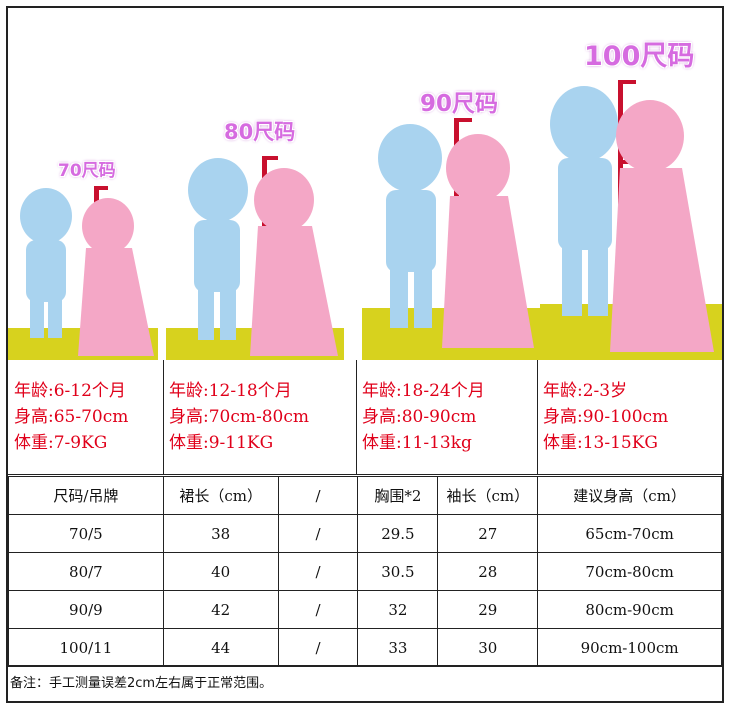 The width and height of the screenshot is (736, 711). What do you see at coordinates (86, 495) in the screenshot?
I see `header-size-tag: 尺码/吊牌` at bounding box center [86, 495].